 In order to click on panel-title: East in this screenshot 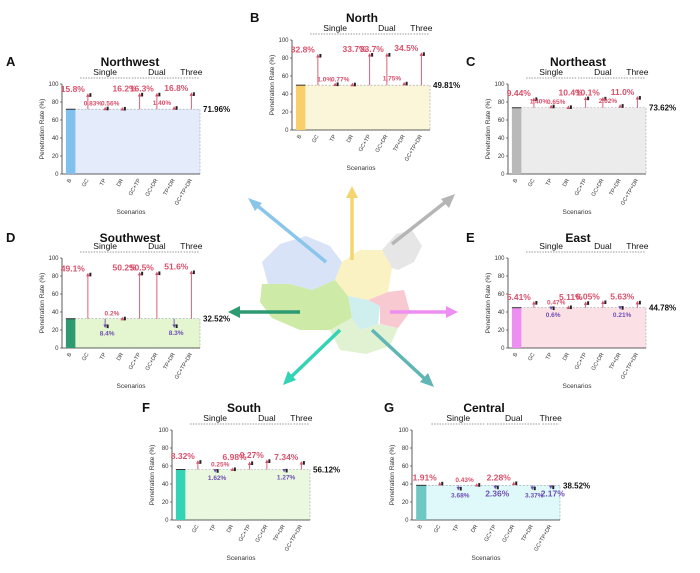, I will do `click(577, 238)`.